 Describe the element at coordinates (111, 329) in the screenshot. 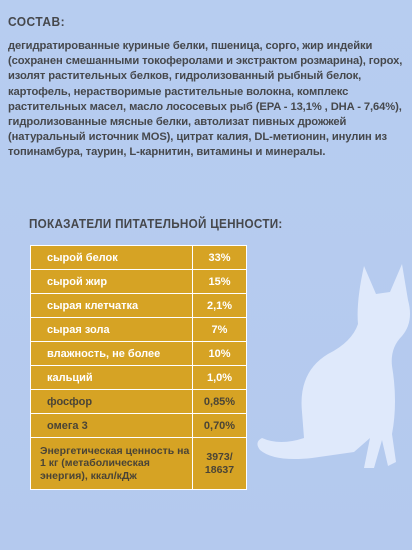

I see `row-label: сырая зола` at that location.